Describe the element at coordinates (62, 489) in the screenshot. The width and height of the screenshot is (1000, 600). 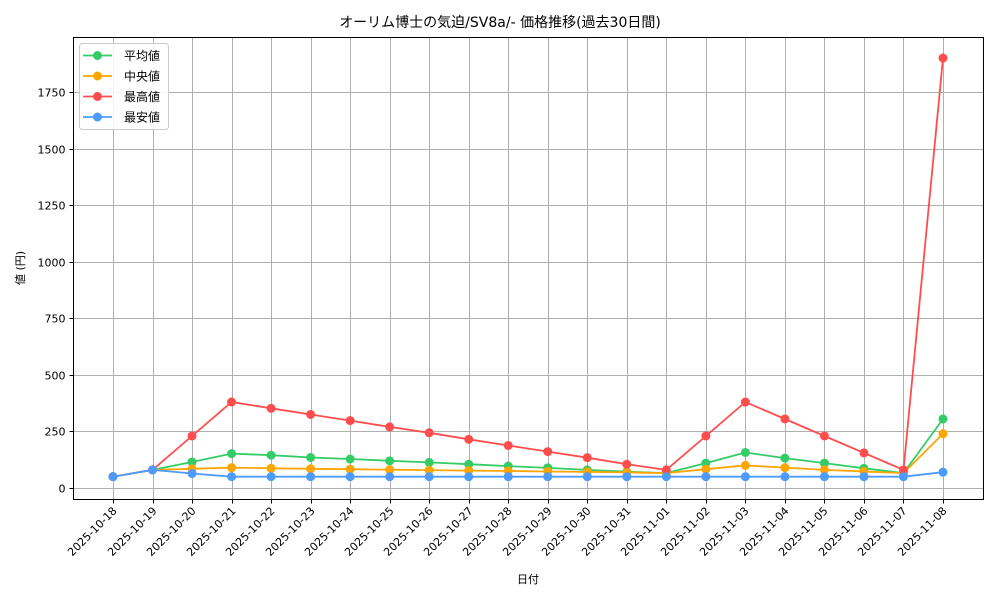
I see `y-tick-label: 0` at that location.